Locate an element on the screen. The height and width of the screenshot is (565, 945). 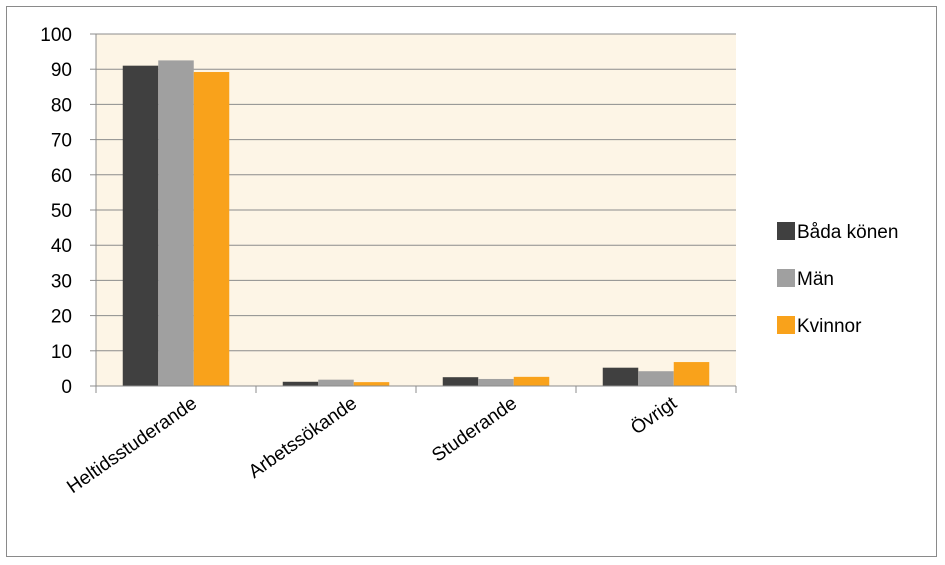
y-tick-label: 50 is located at coordinates (61, 211).